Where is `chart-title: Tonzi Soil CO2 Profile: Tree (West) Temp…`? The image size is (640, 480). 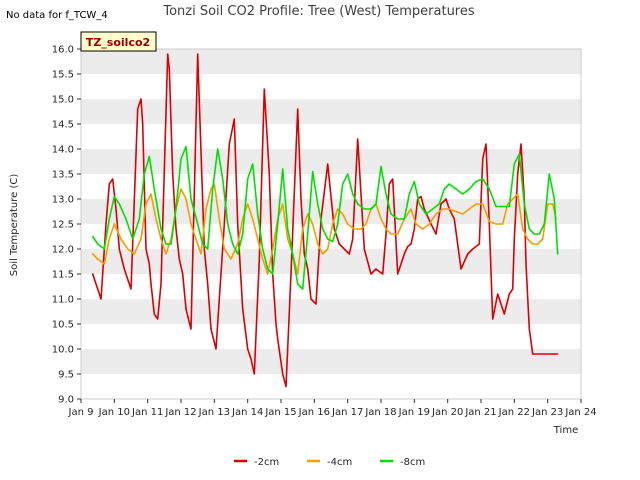 chart-title: Tonzi Soil CO2 Profile: Tree (West) Temp… is located at coordinates (318, 11).